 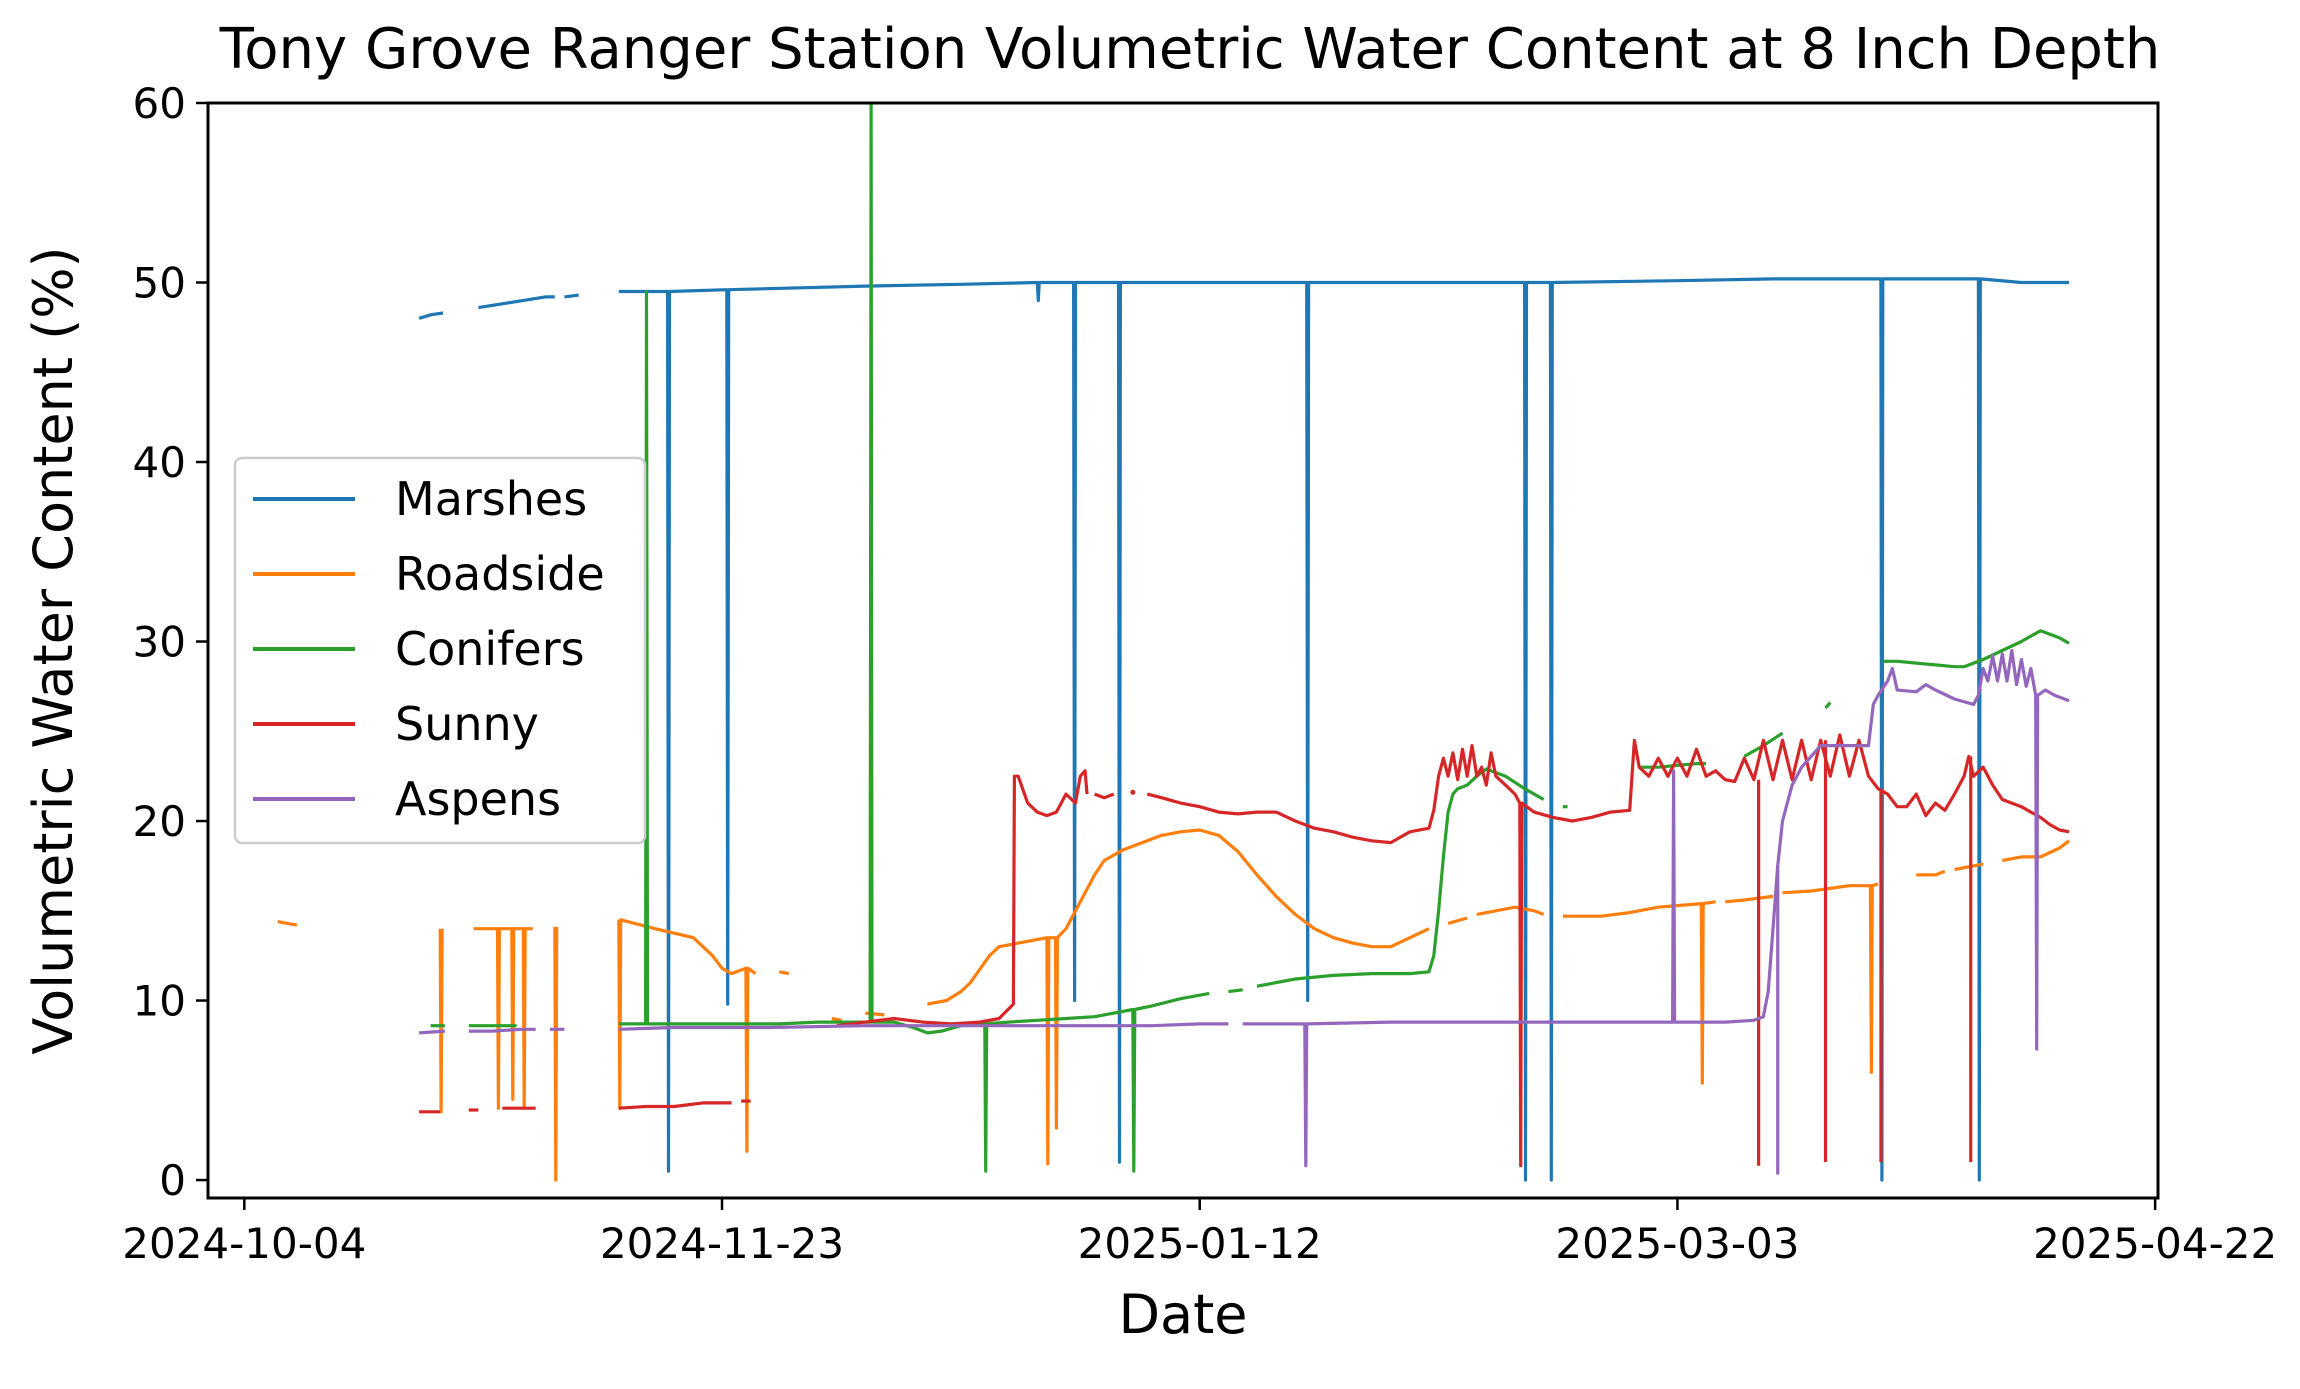 I want to click on x-tick-label: 2024-11-23, so click(x=722, y=1243).